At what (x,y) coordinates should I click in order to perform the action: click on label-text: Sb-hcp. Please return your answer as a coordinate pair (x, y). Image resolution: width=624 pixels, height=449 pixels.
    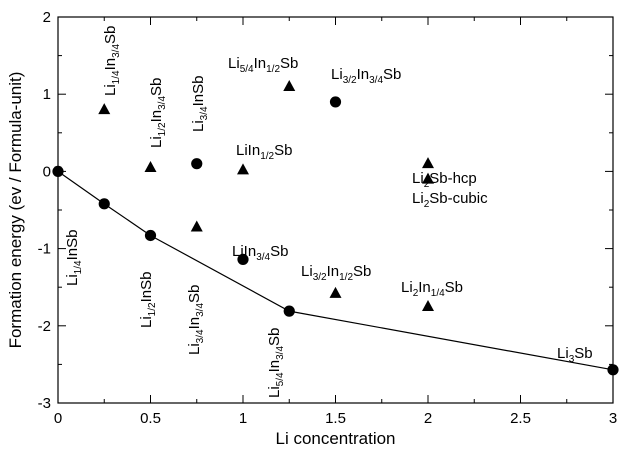
    Looking at the image, I should click on (453, 178).